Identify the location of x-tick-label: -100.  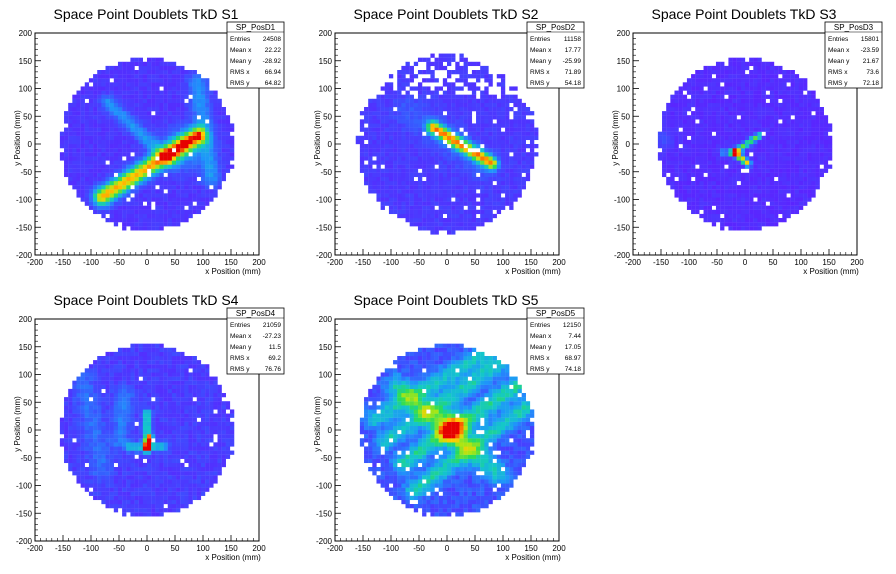
(689, 262).